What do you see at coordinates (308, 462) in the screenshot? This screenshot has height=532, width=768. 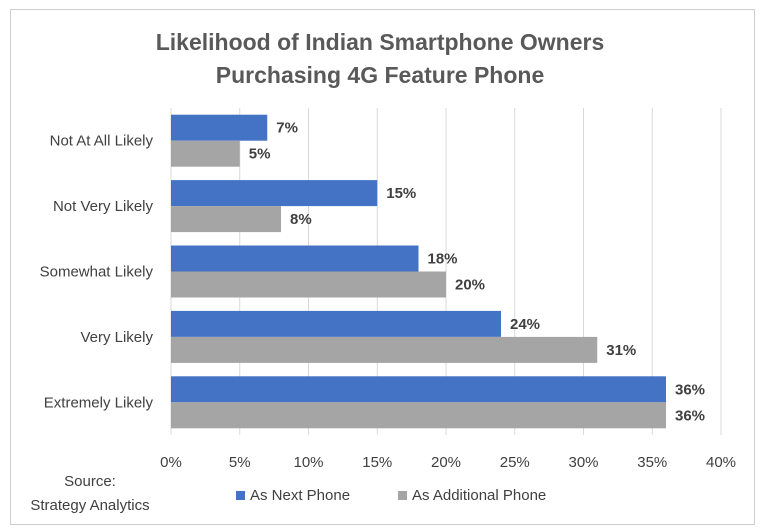 I see `x-tick-label: 10%` at bounding box center [308, 462].